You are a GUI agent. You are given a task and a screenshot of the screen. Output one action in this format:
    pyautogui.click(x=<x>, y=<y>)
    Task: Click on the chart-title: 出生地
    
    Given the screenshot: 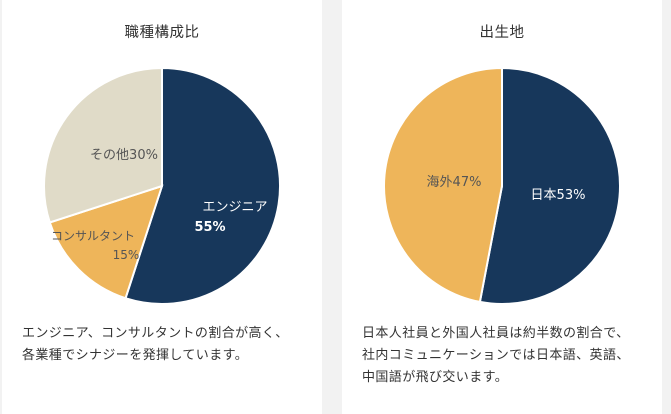 What is the action you would take?
    pyautogui.click(x=502, y=33)
    